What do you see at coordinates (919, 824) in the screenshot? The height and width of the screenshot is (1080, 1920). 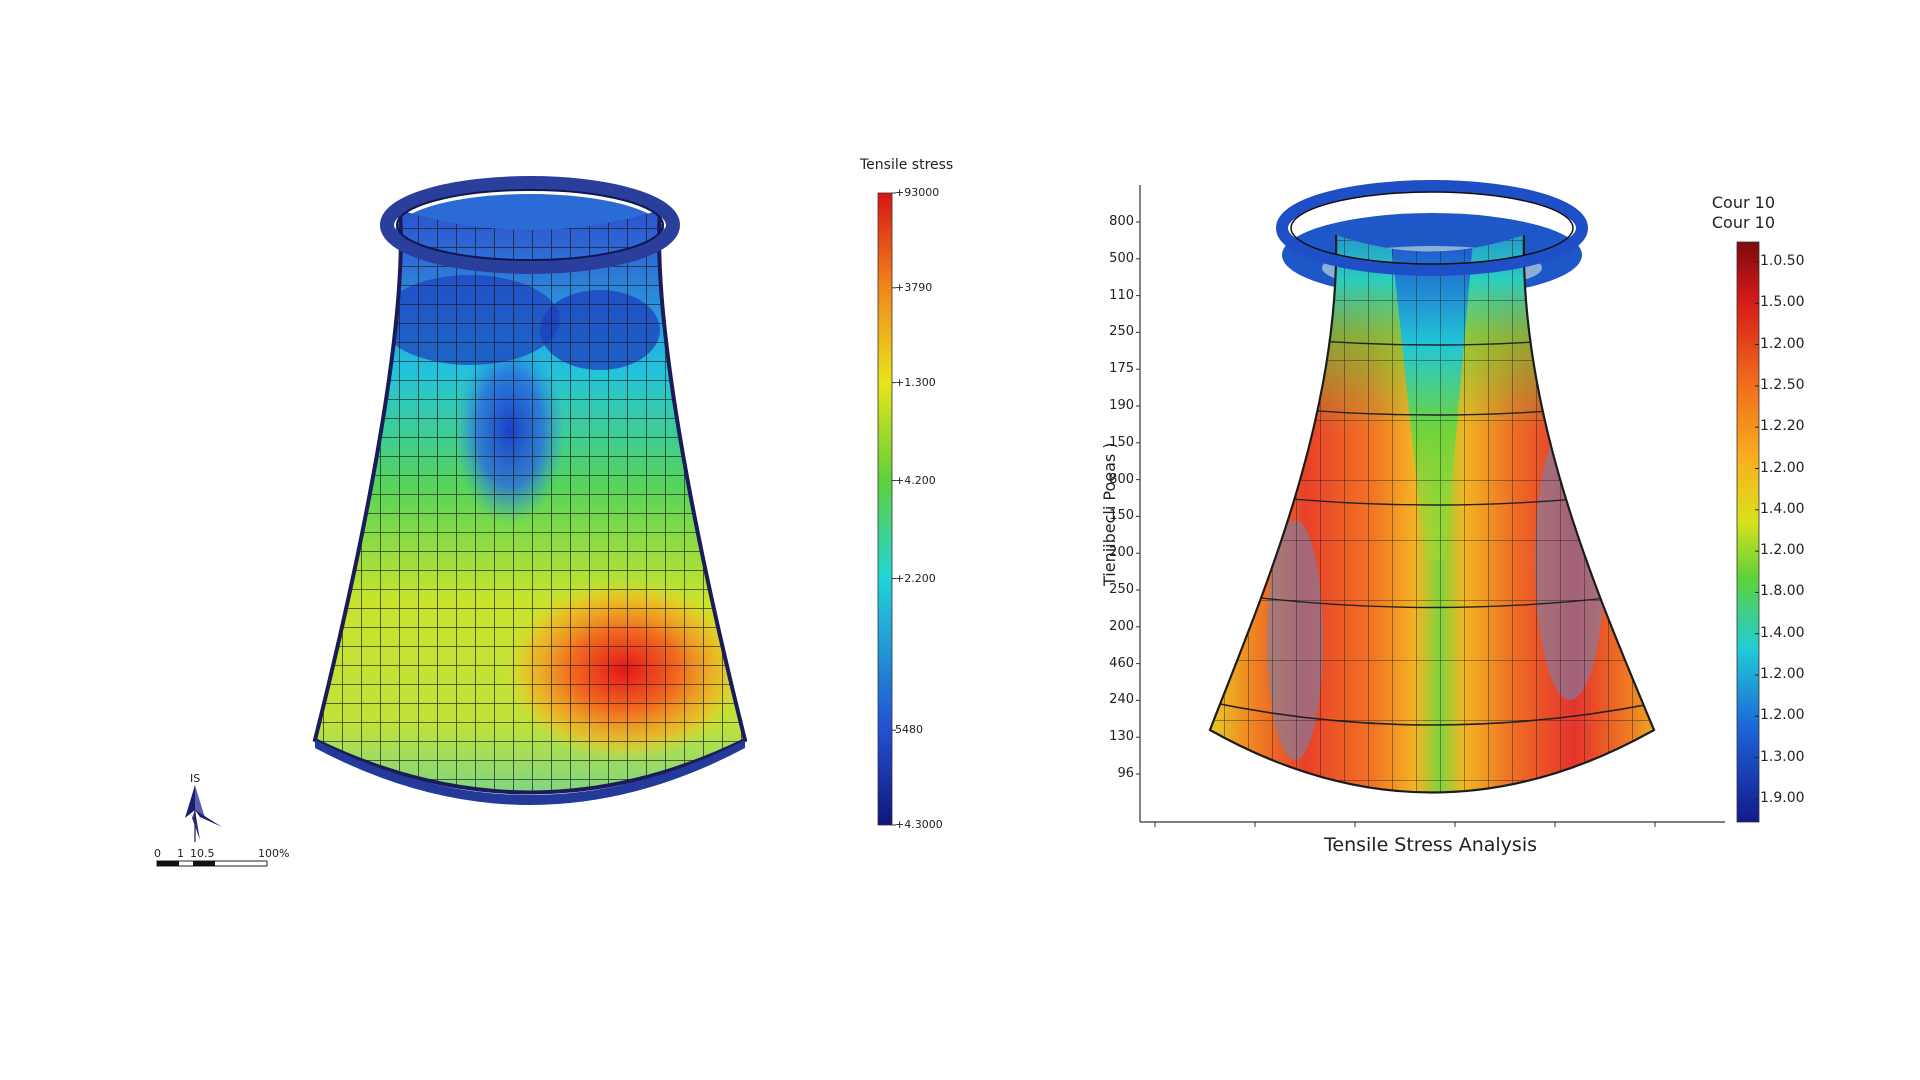 I see `left-colorbar-tick-label: +4.3000` at bounding box center [919, 824].